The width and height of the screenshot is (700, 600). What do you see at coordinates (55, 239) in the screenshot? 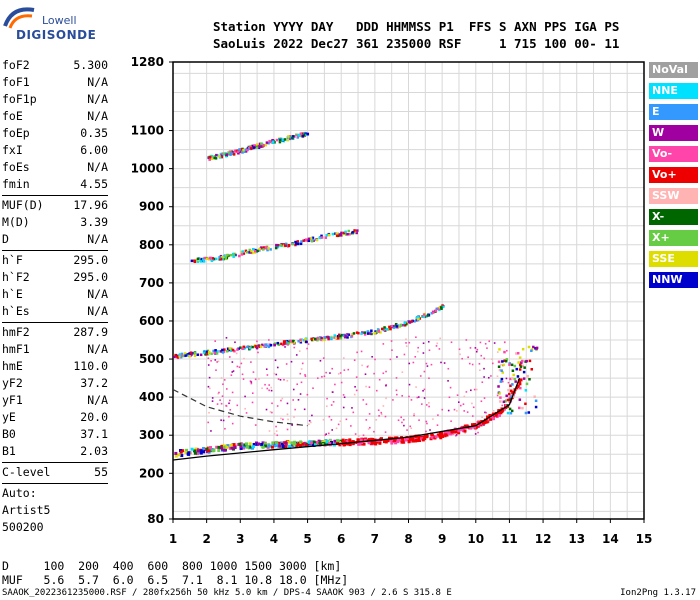
I see `param-row: D N/A` at bounding box center [55, 239].